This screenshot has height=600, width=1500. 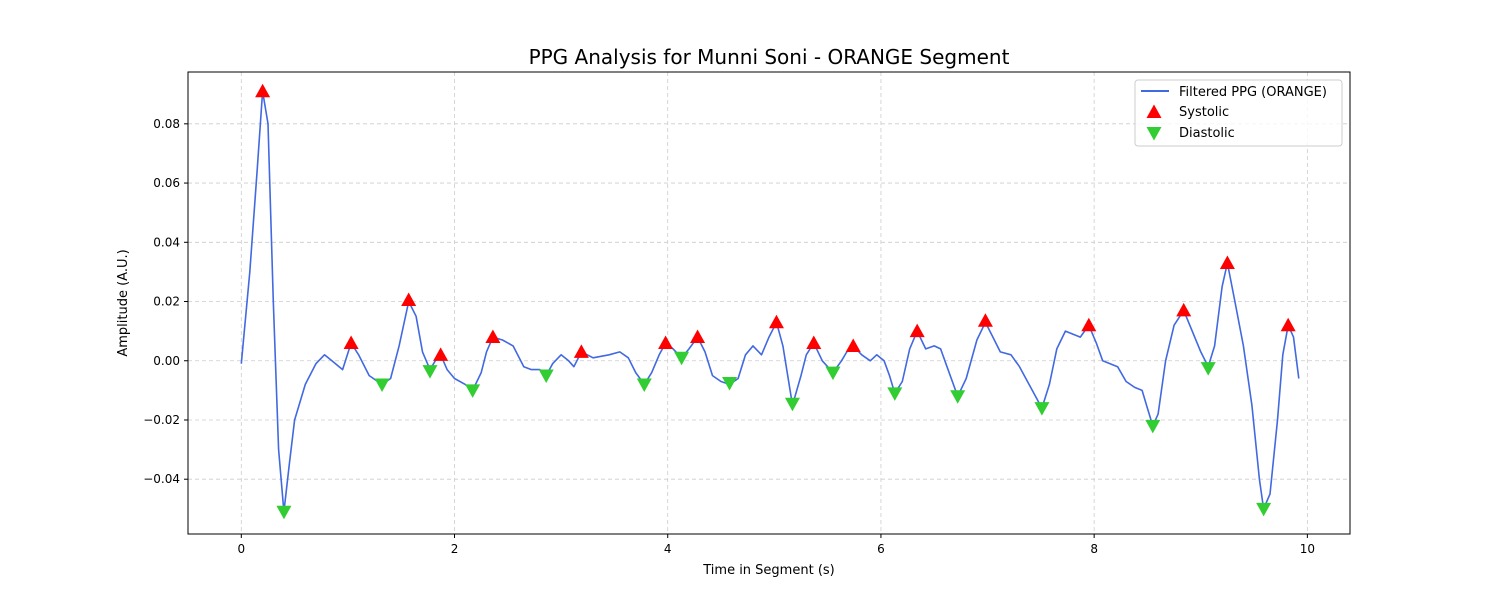 What do you see at coordinates (1253, 92) in the screenshot?
I see `legend-label-filtered: Filtered PPG (ORANGE)` at bounding box center [1253, 92].